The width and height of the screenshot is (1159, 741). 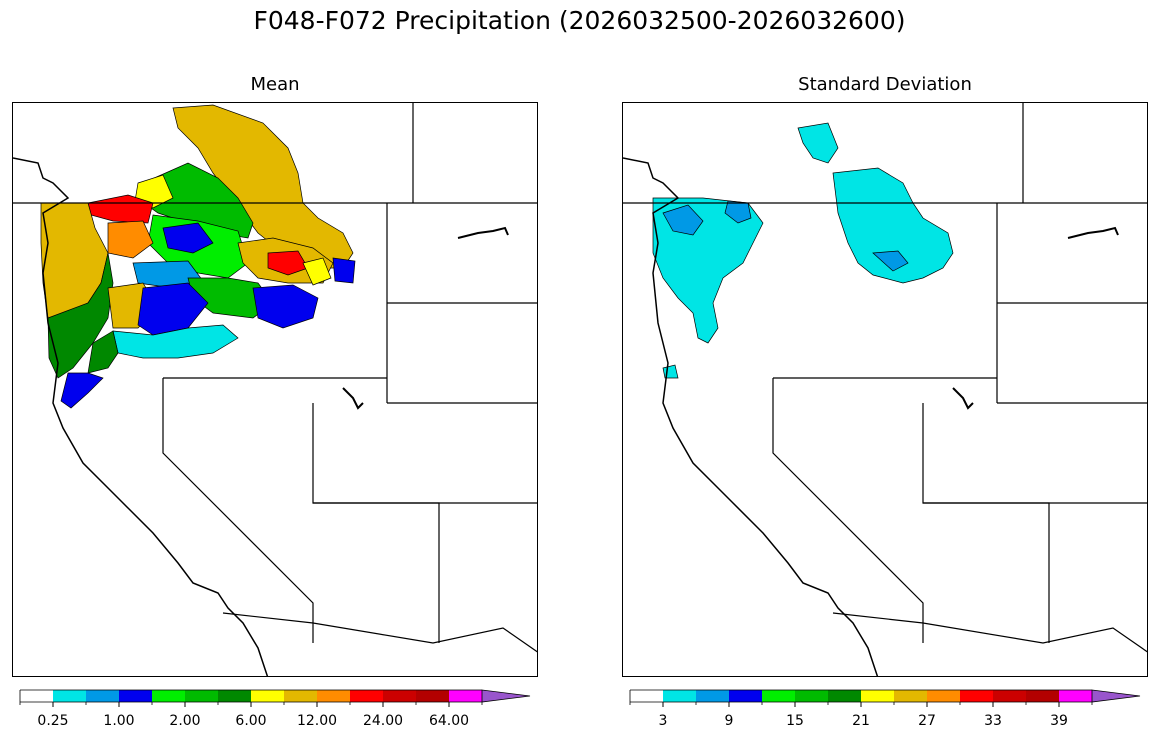 What do you see at coordinates (376, 572) in the screenshot?
I see `boundary-ut-az` at bounding box center [376, 572].